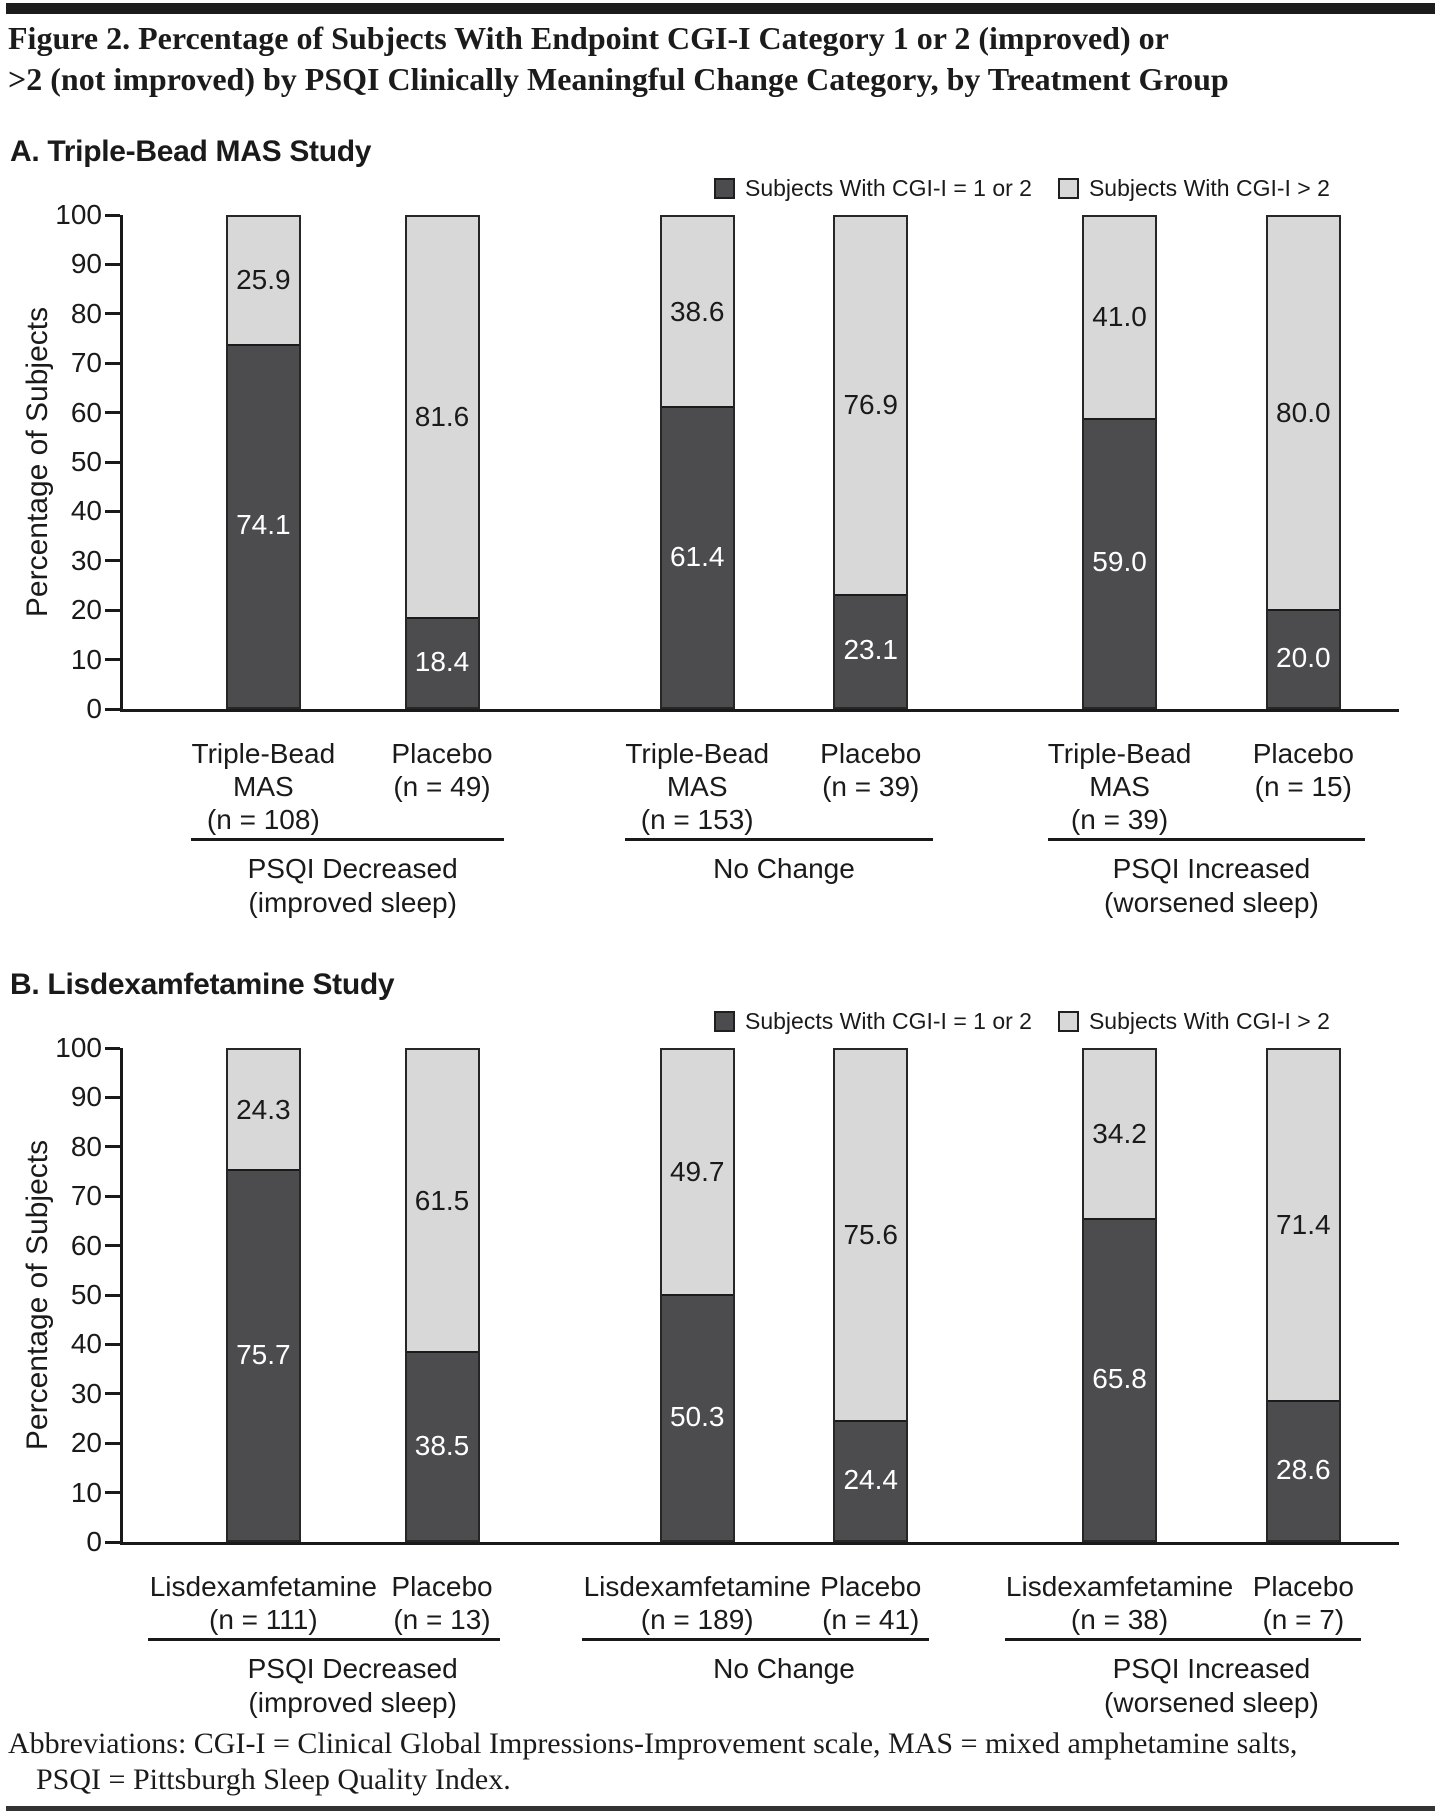 The image size is (1441, 1818). I want to click on stacked-bar: 49.7 50.3, so click(697, 1295).